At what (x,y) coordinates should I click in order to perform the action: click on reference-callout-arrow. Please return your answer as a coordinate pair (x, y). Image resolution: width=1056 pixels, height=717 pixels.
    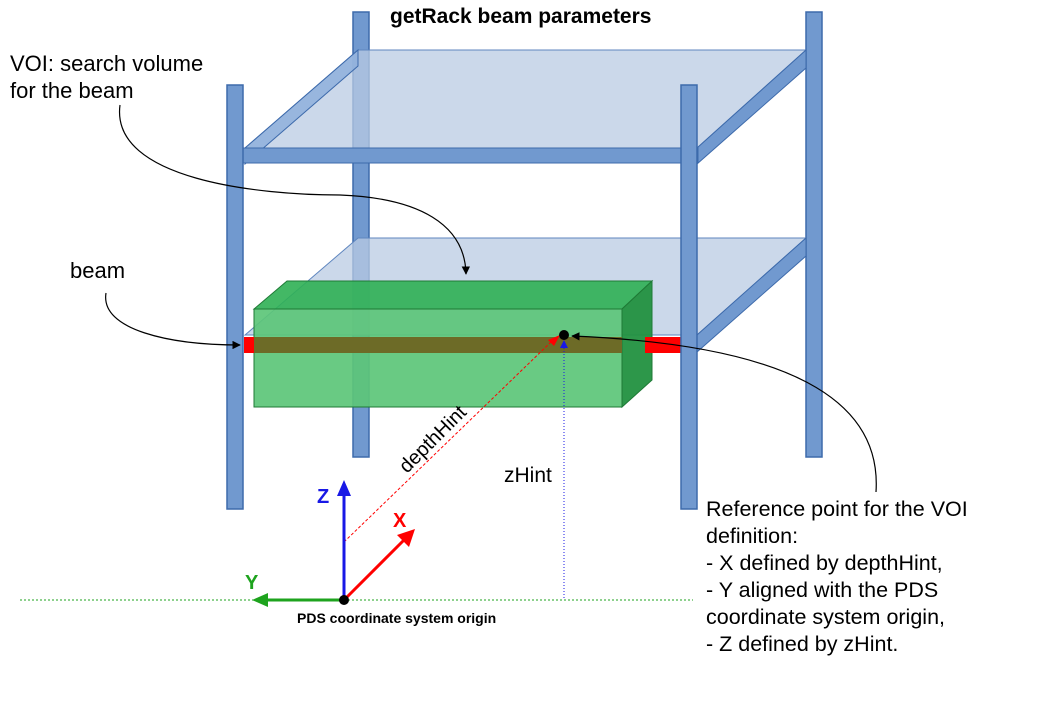
    Looking at the image, I should click on (724, 412).